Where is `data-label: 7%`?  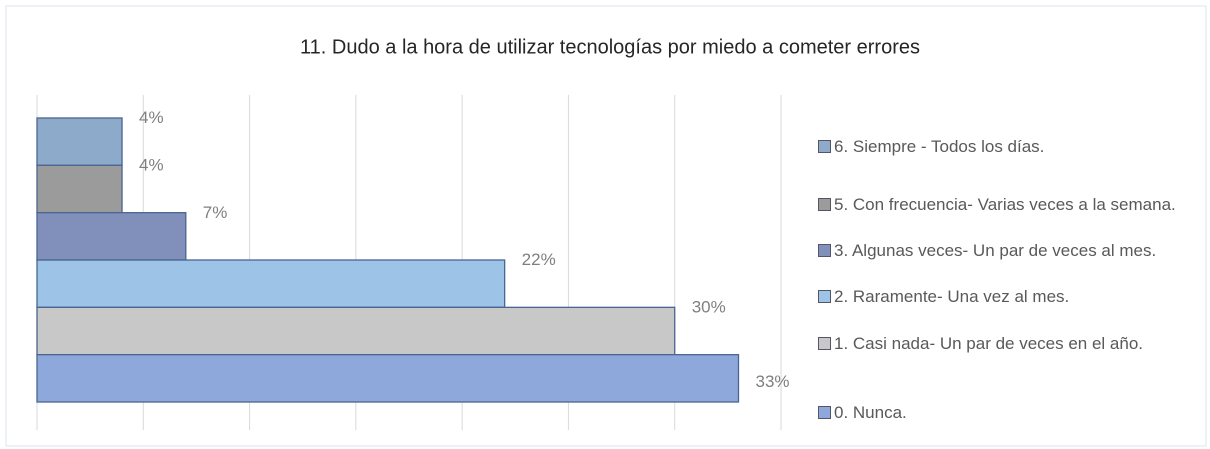
data-label: 7% is located at coordinates (215, 212).